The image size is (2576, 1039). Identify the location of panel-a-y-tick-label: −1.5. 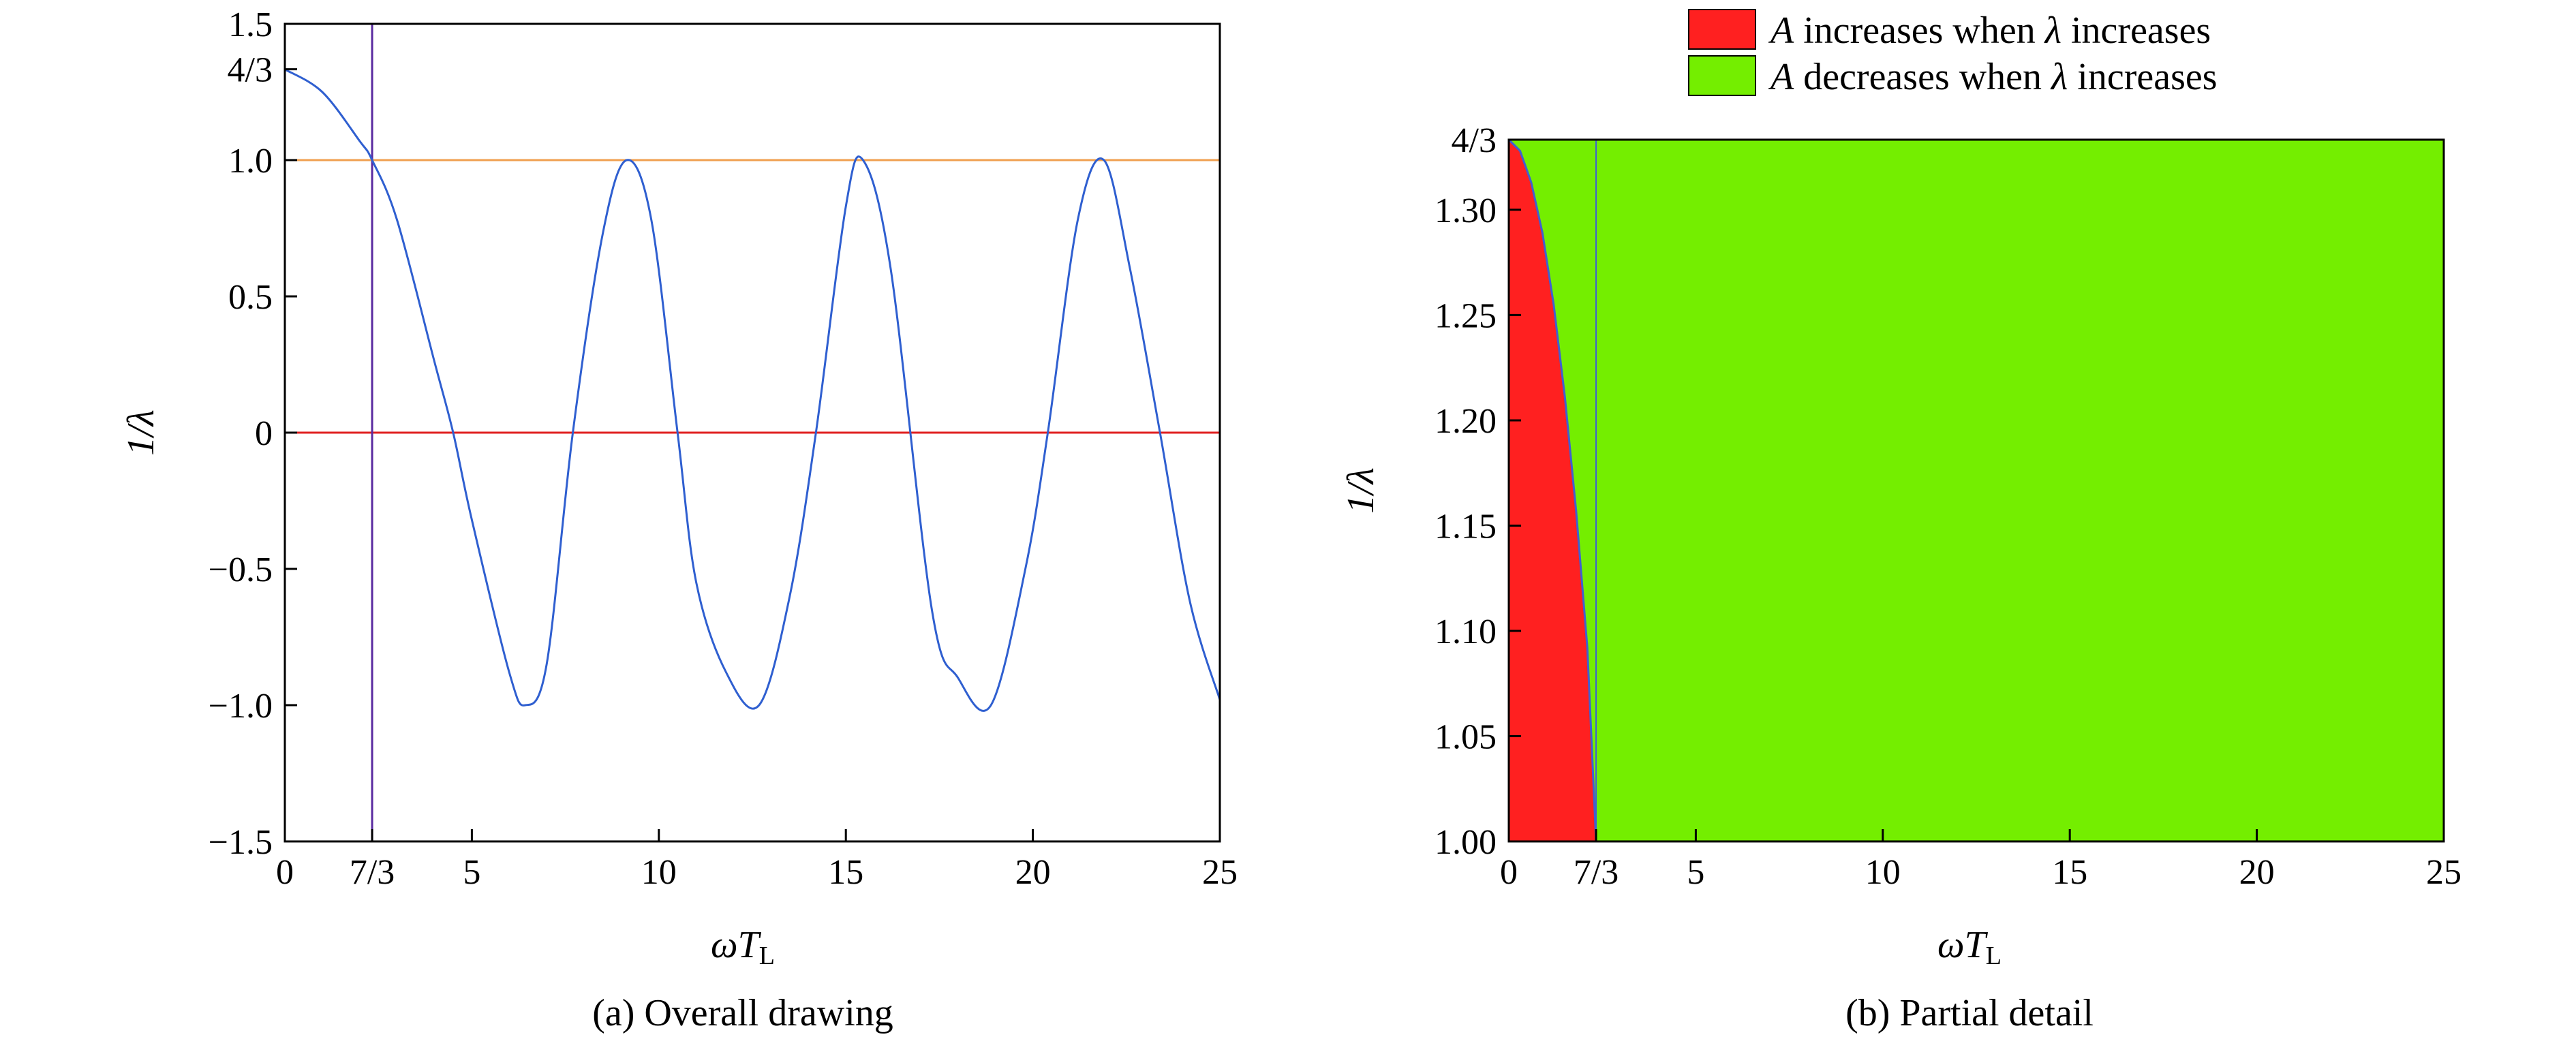
(241, 842).